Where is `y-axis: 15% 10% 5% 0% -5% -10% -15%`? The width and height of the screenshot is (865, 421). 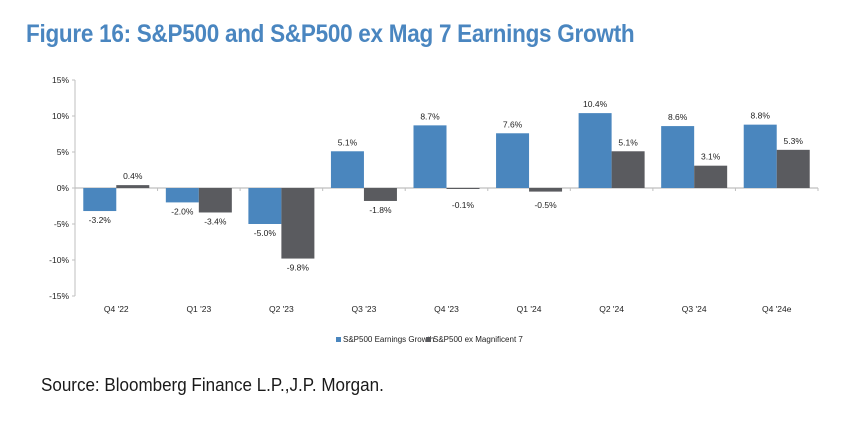
y-axis: 15% 10% 5% 0% -5% -10% -15% is located at coordinates (62, 188).